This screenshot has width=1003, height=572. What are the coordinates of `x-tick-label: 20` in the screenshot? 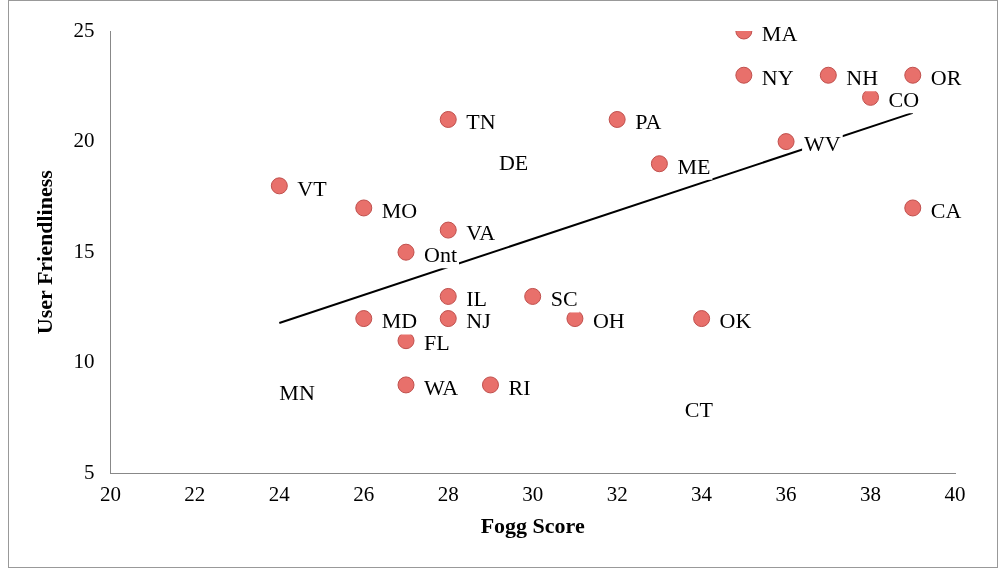 It's located at (110, 493).